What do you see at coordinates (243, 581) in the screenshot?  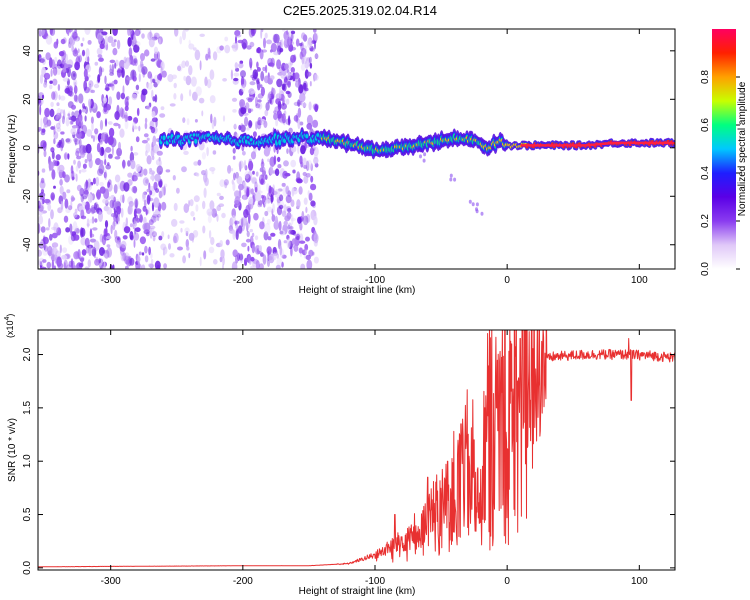 I see `snr-x-tick-label: -200` at bounding box center [243, 581].